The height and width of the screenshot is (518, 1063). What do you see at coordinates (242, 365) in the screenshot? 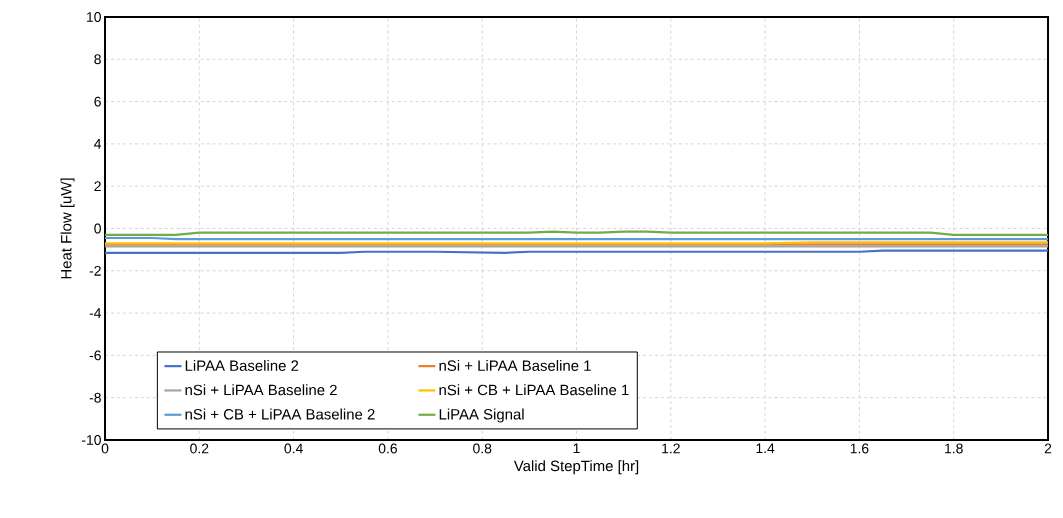
I see `legend-label: LiPAA Baseline 2` at bounding box center [242, 365].